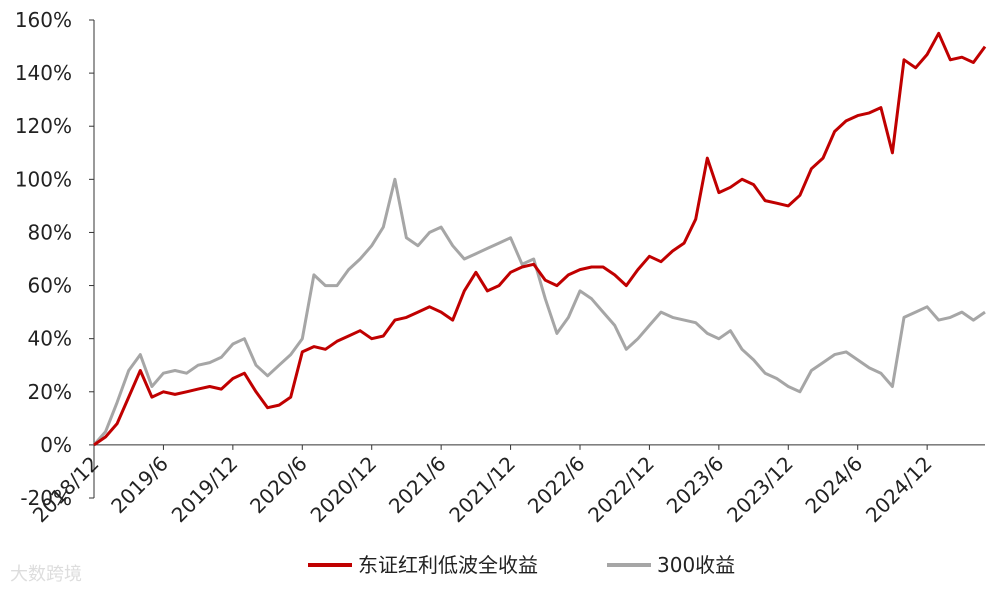  What do you see at coordinates (696, 565) in the screenshot?
I see `legend-csi300-label: 300收益` at bounding box center [696, 565].